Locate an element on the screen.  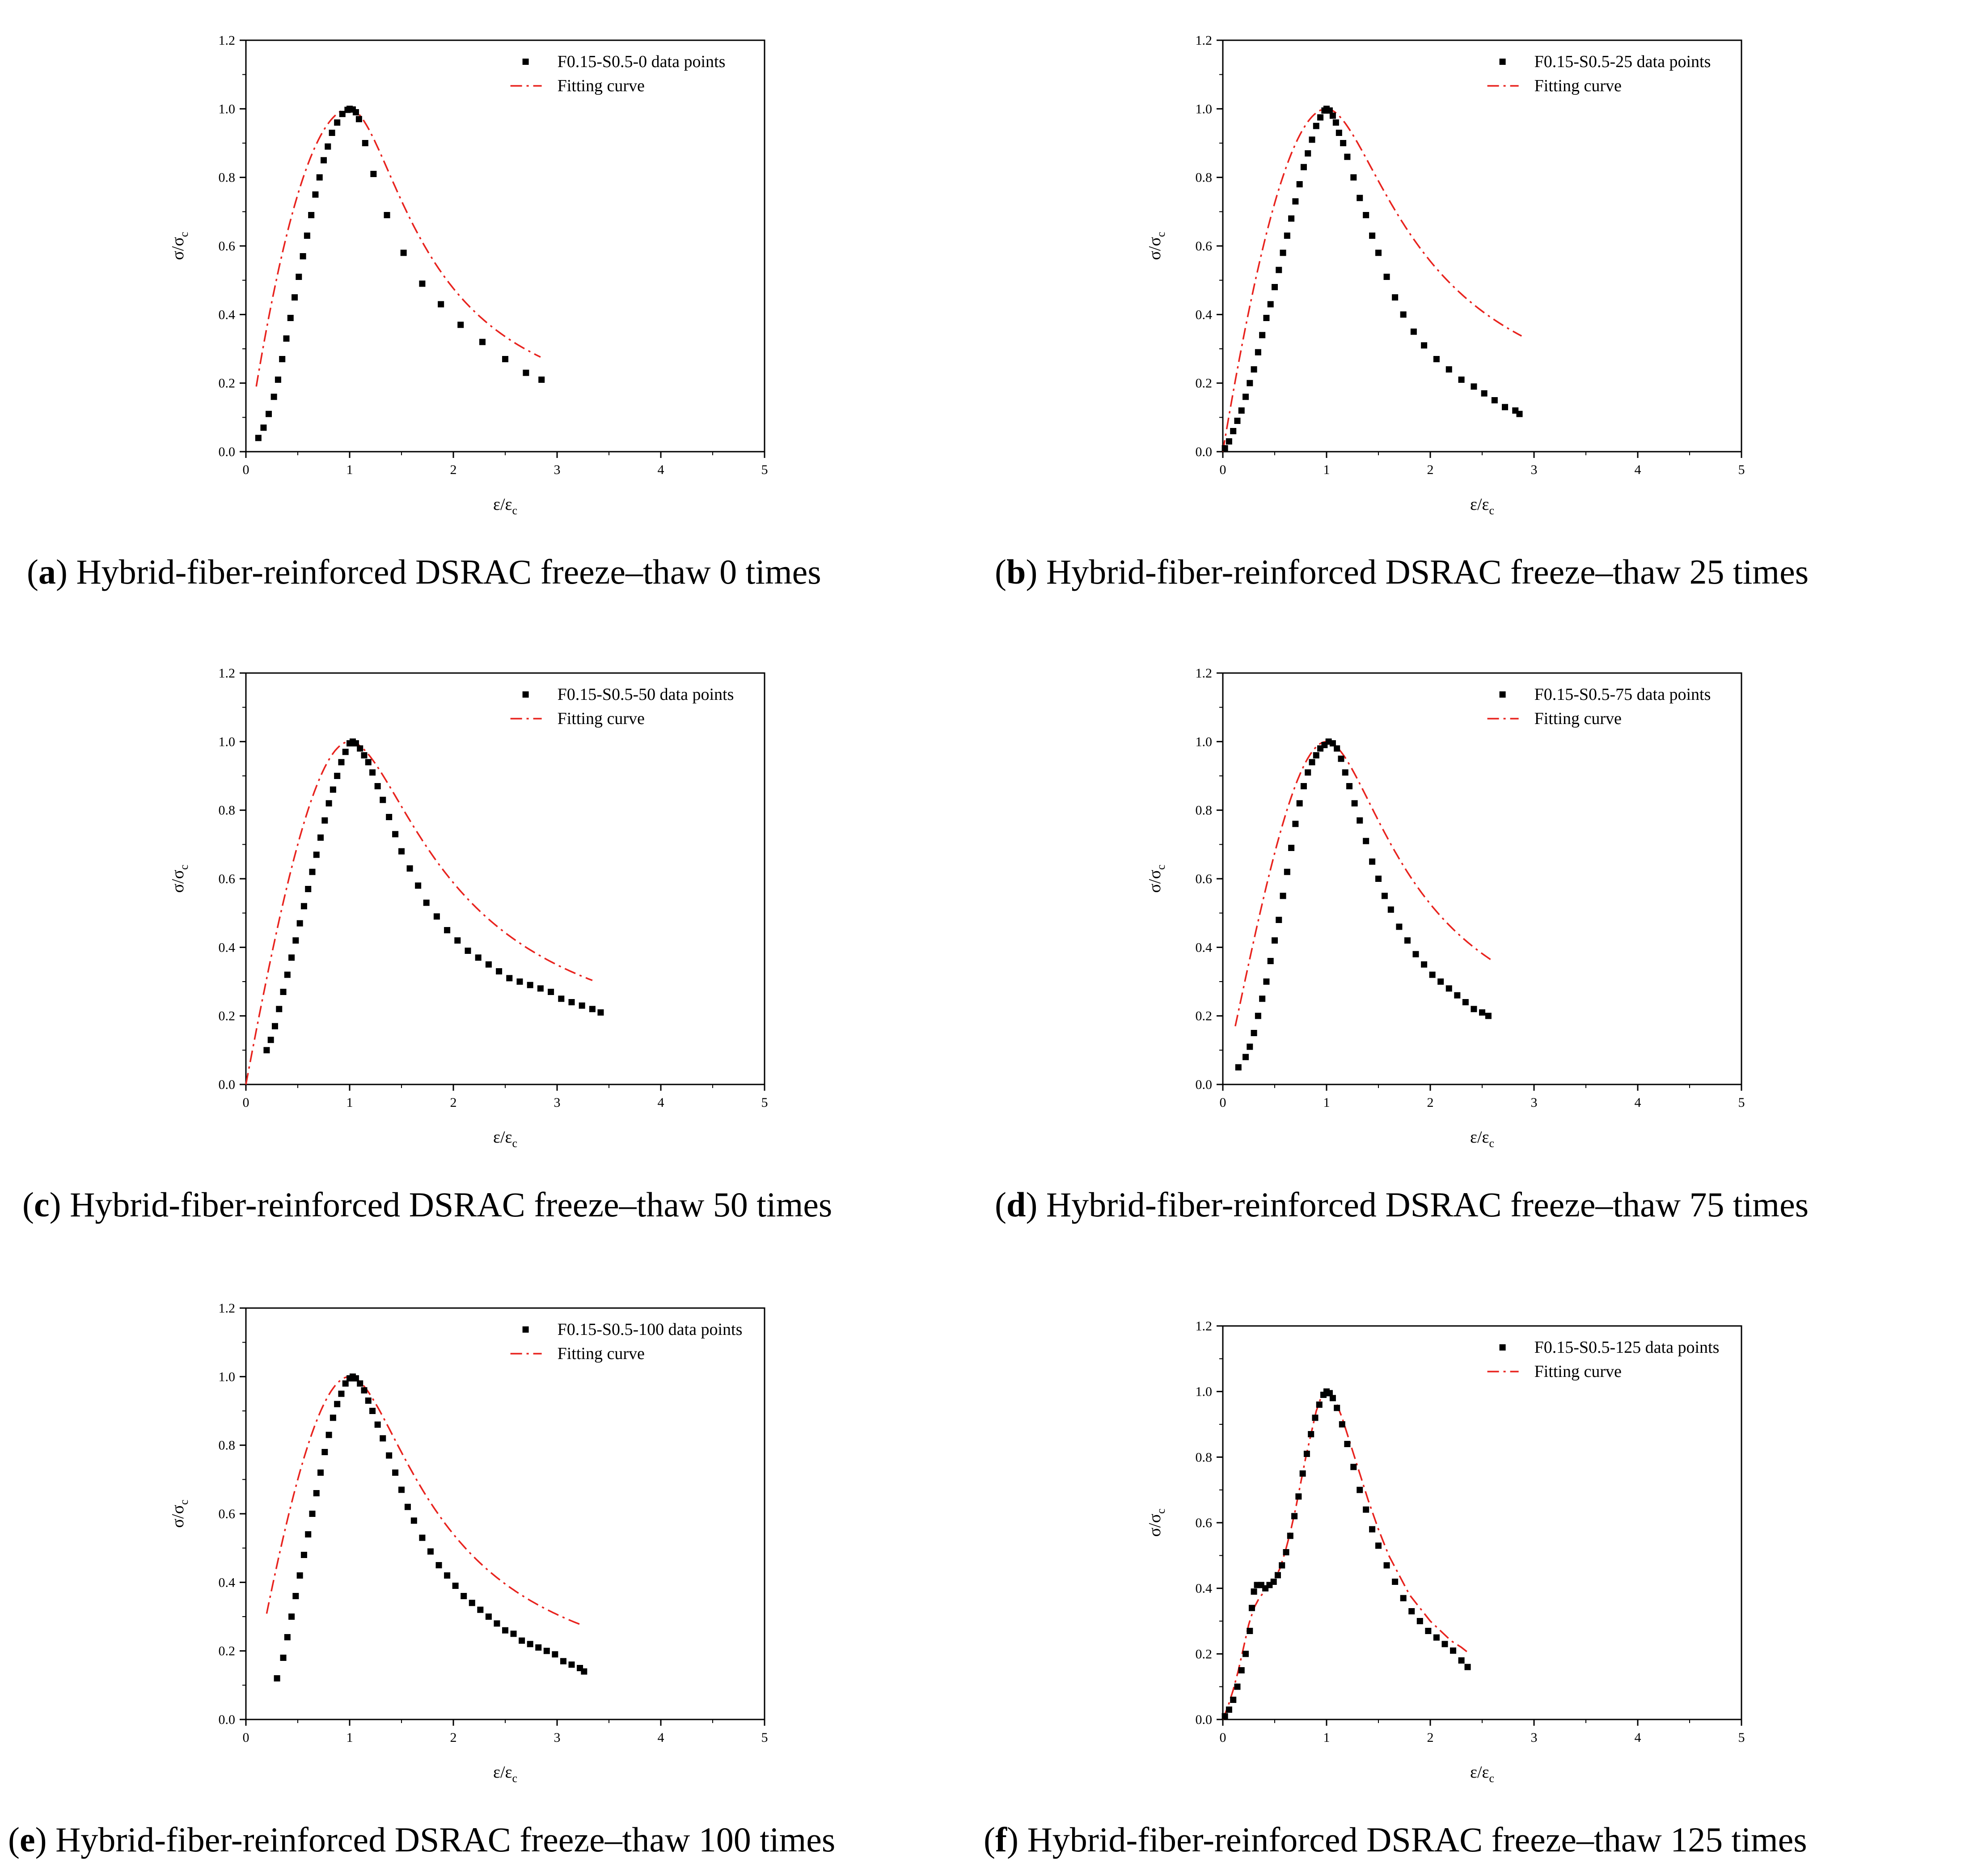
x-axis-label-sub-e: c is located at coordinates (514, 1778).